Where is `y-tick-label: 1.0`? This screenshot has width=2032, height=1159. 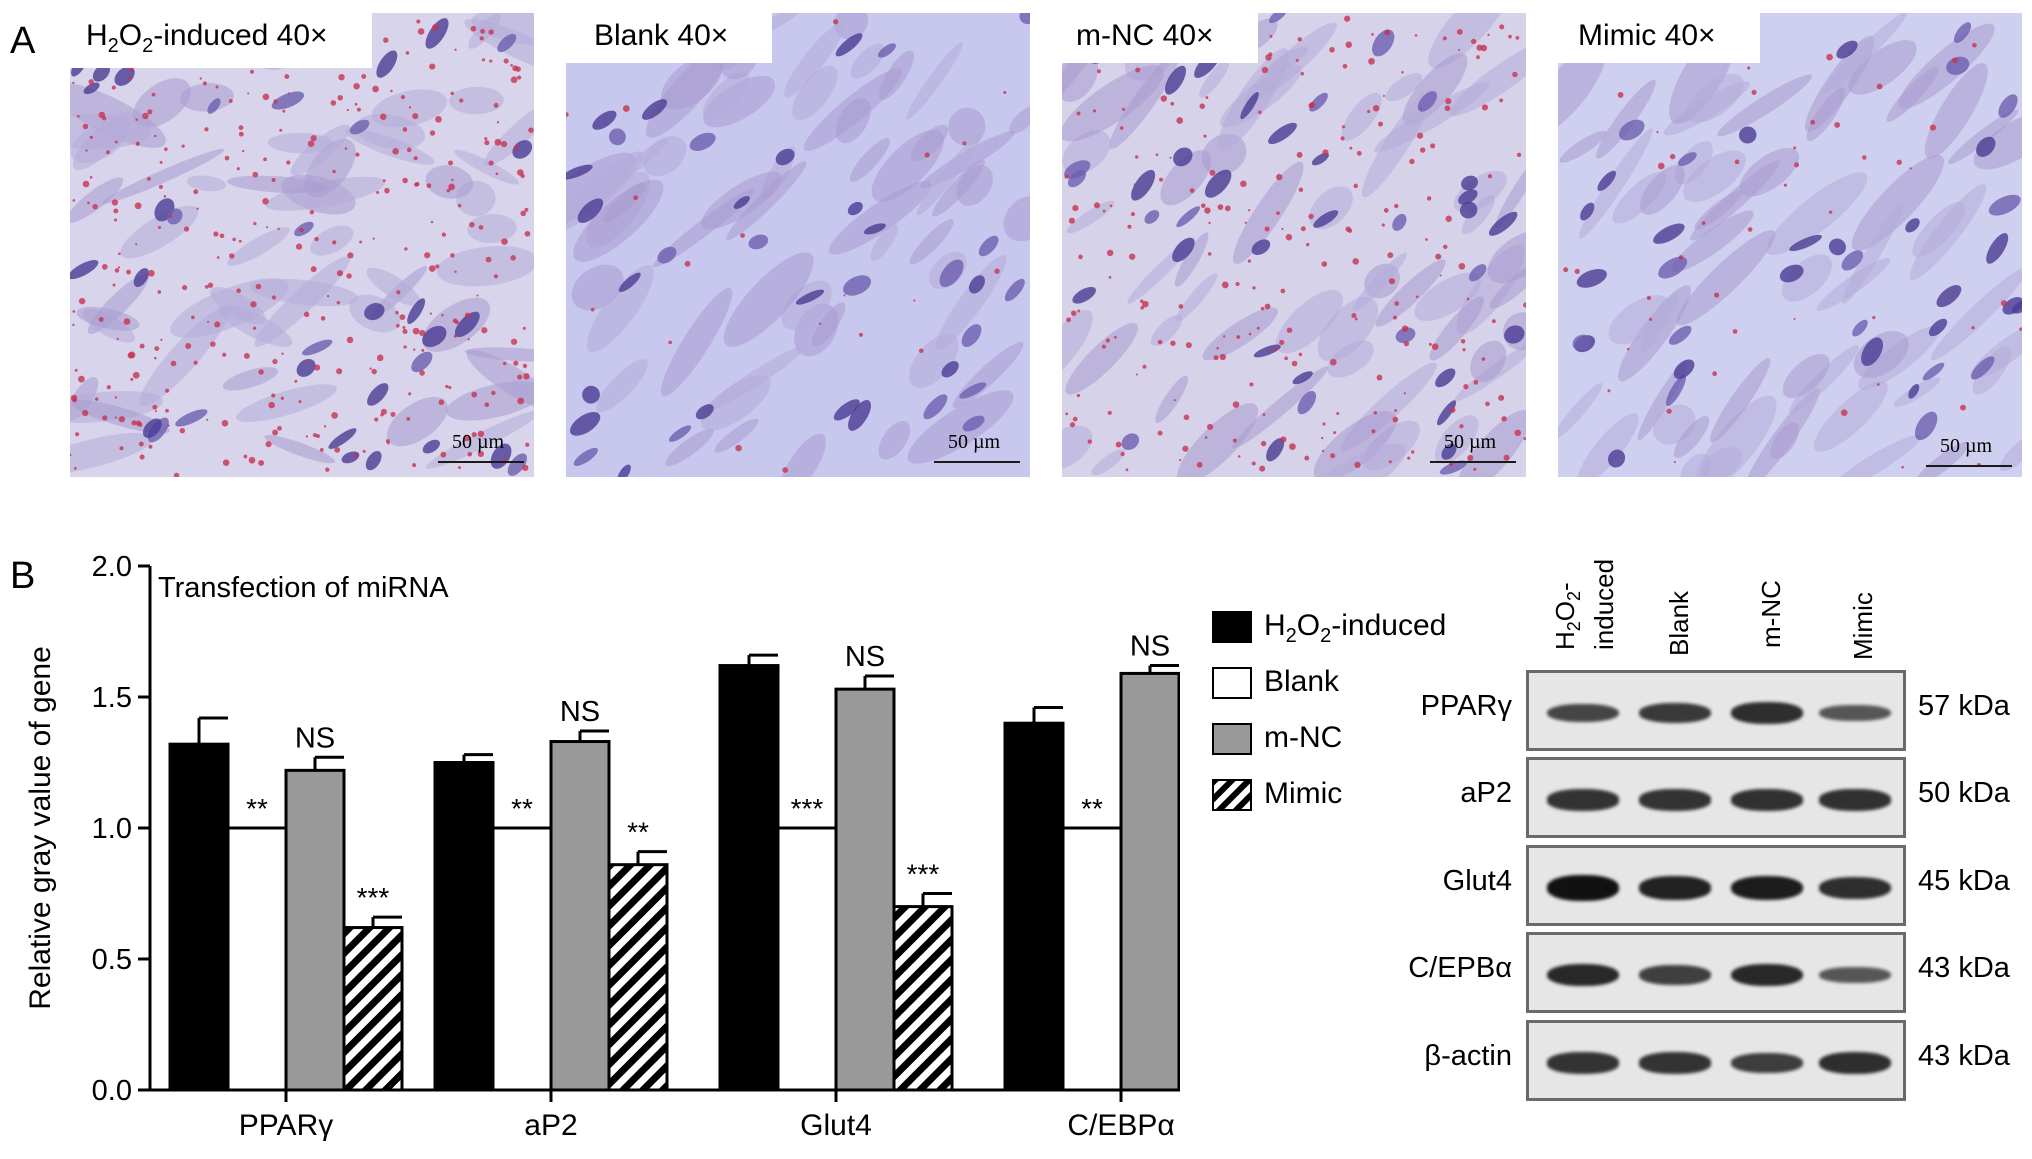
y-tick-label: 1.0 is located at coordinates (112, 829).